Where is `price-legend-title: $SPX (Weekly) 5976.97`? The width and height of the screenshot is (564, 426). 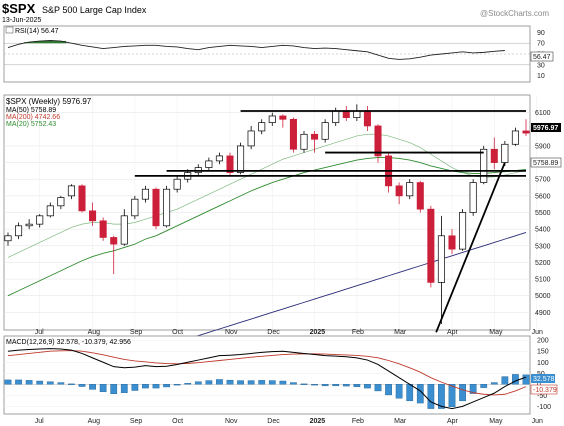 price-legend-title: $SPX (Weekly) 5976.97 is located at coordinates (49, 101).